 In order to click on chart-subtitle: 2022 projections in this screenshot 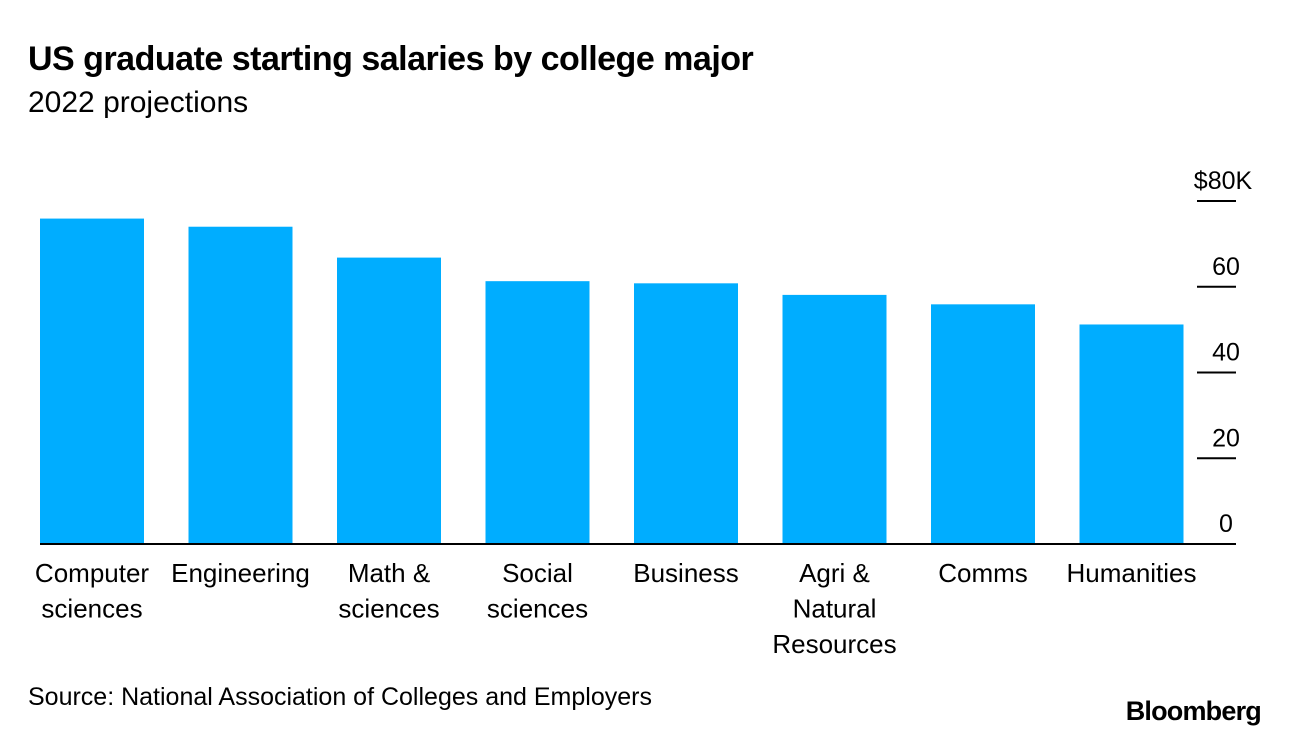, I will do `click(138, 102)`.